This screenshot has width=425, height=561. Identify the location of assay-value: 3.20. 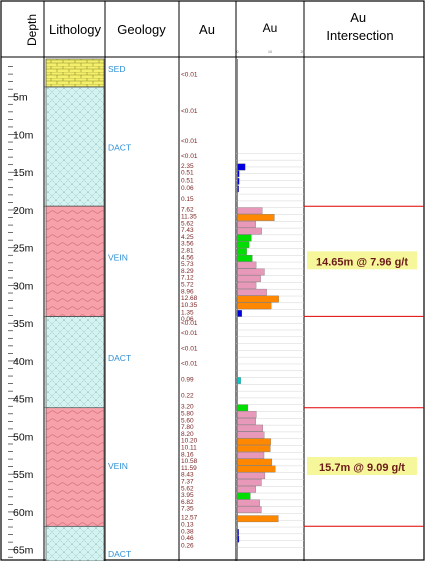
(187, 407).